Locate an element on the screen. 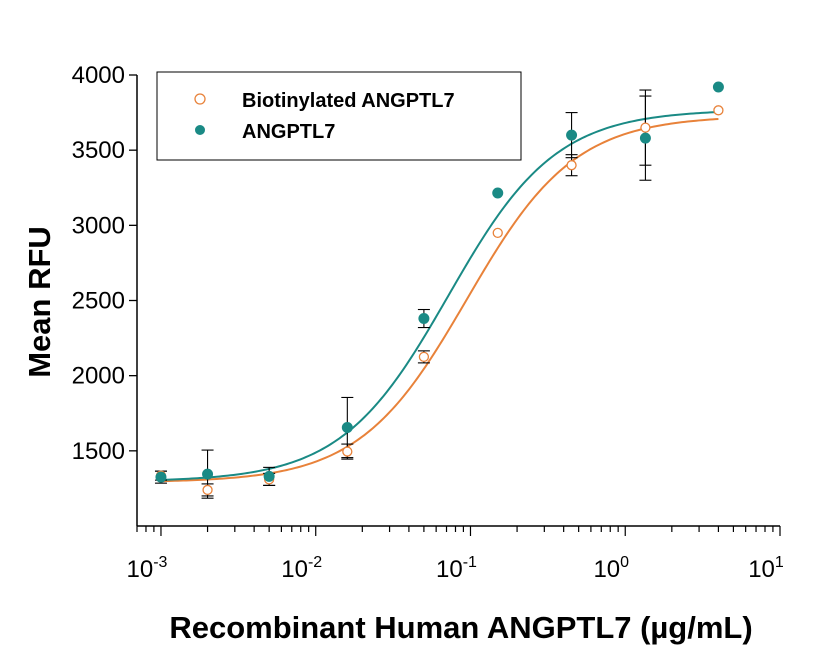 This screenshot has width=823, height=653. y-ticks: 1500 2000 2500 3000 3500 4000 is located at coordinates (104, 263).